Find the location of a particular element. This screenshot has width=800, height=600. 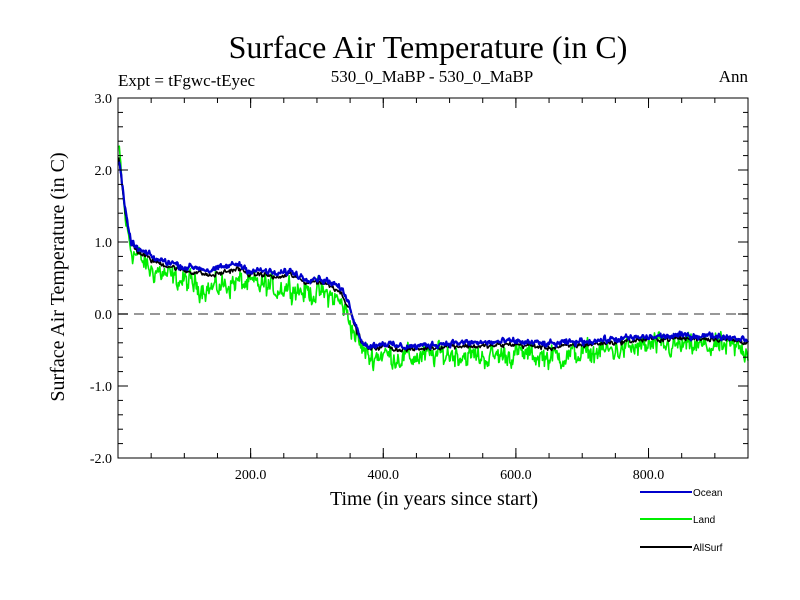

y-tick-label: -2.0 is located at coordinates (101, 459).